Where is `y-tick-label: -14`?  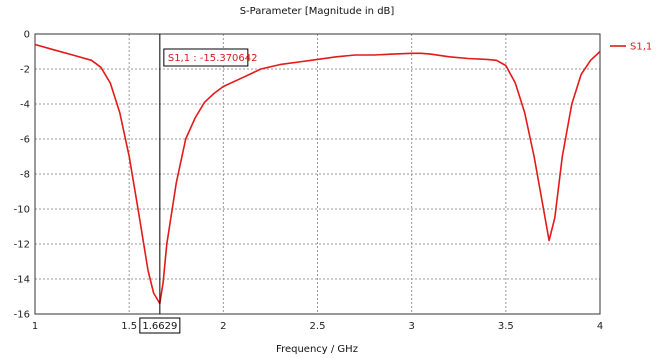 y-tick-label: -14 is located at coordinates (22, 280).